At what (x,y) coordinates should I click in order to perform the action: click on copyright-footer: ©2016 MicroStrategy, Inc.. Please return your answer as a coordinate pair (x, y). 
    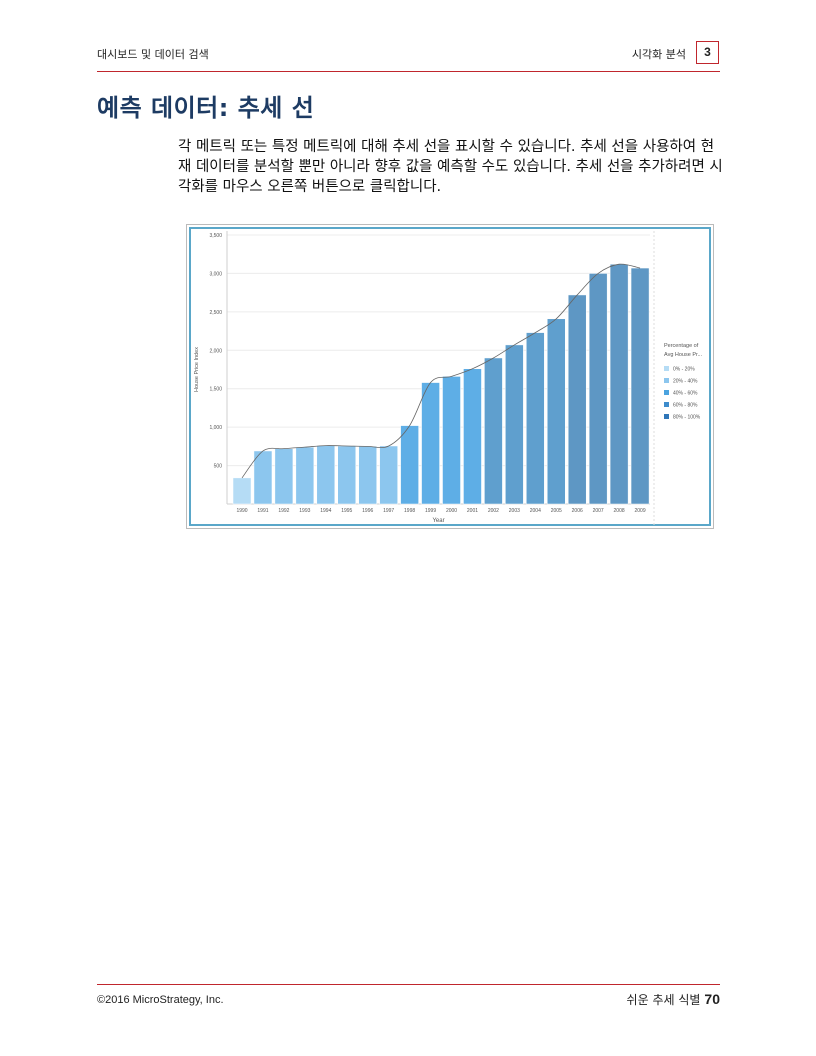
    Looking at the image, I should click on (160, 1000).